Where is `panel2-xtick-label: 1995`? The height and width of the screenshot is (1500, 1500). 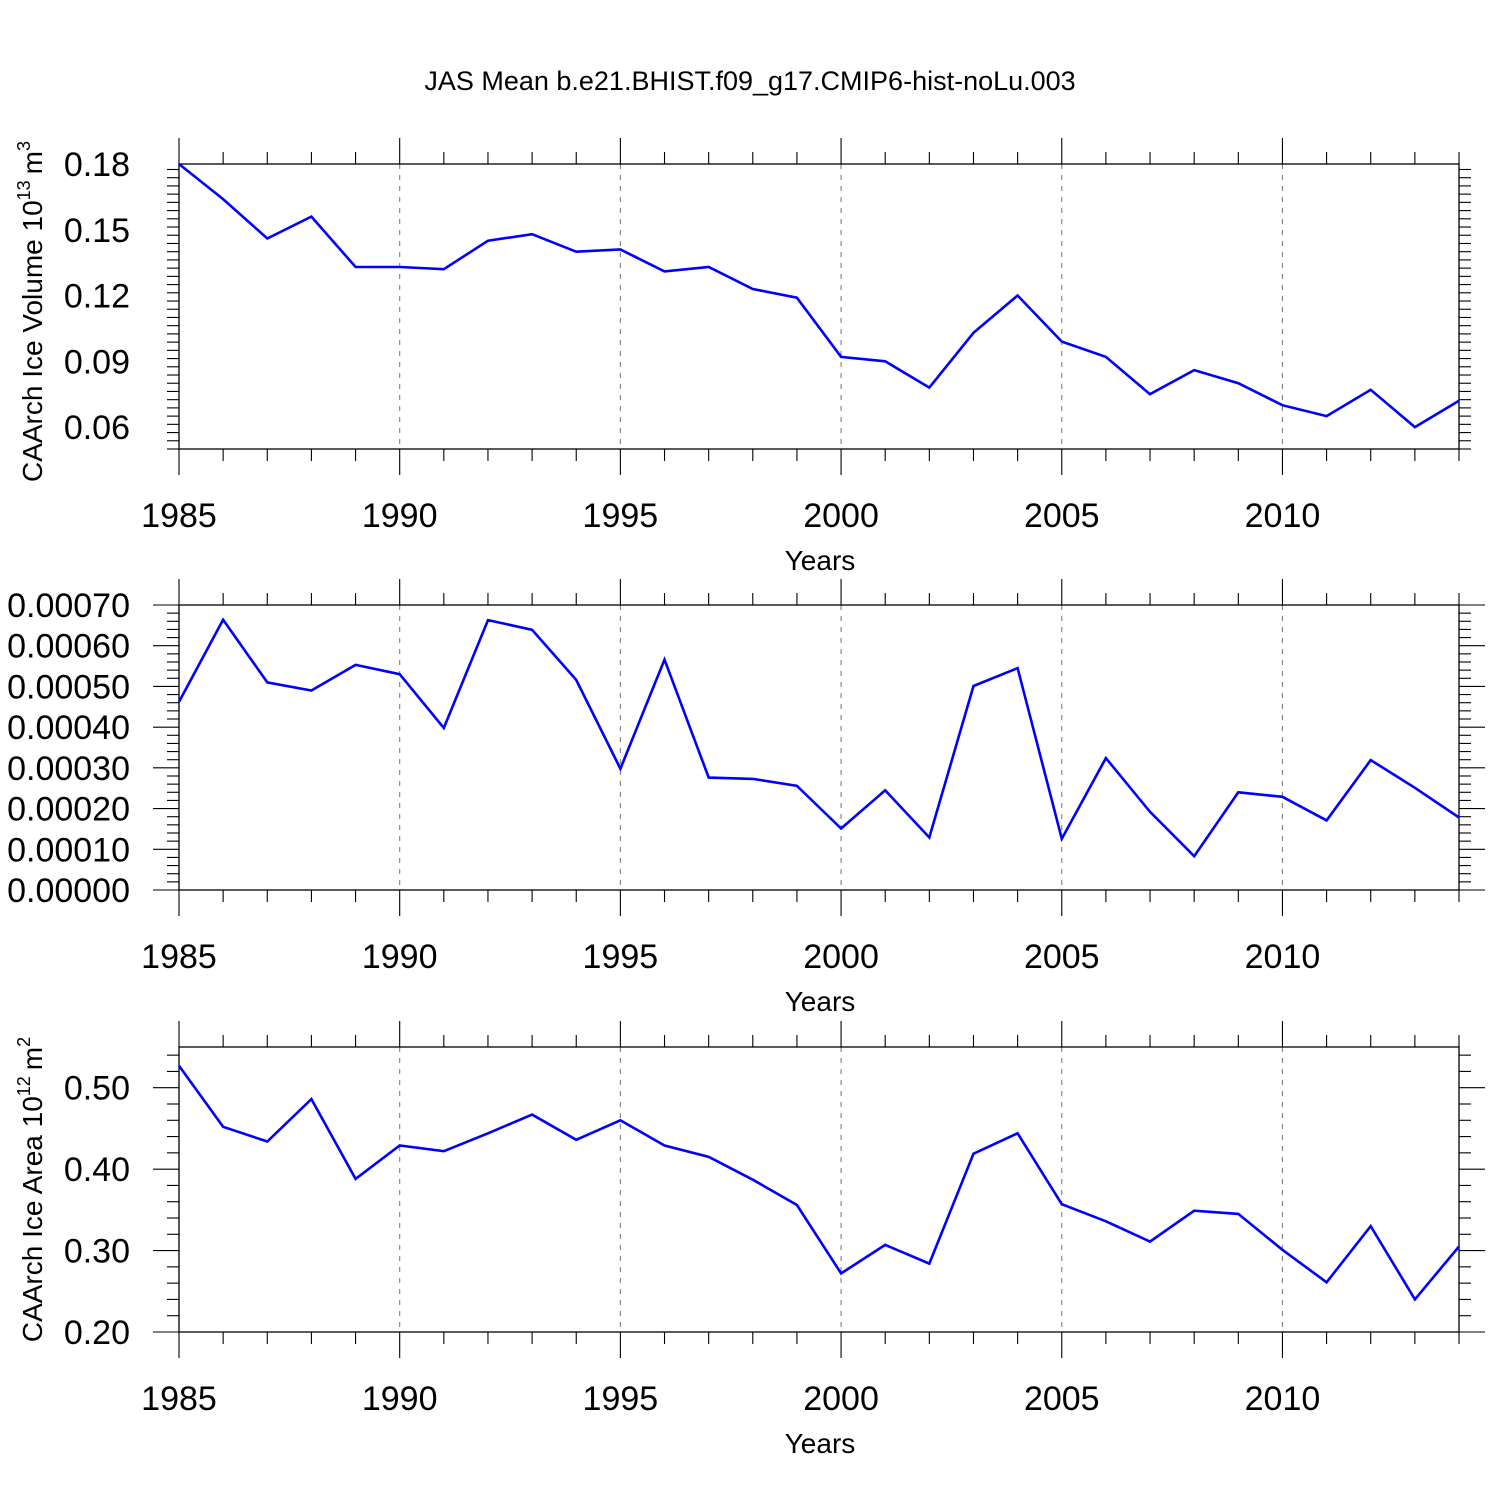 panel2-xtick-label: 1995 is located at coordinates (621, 957).